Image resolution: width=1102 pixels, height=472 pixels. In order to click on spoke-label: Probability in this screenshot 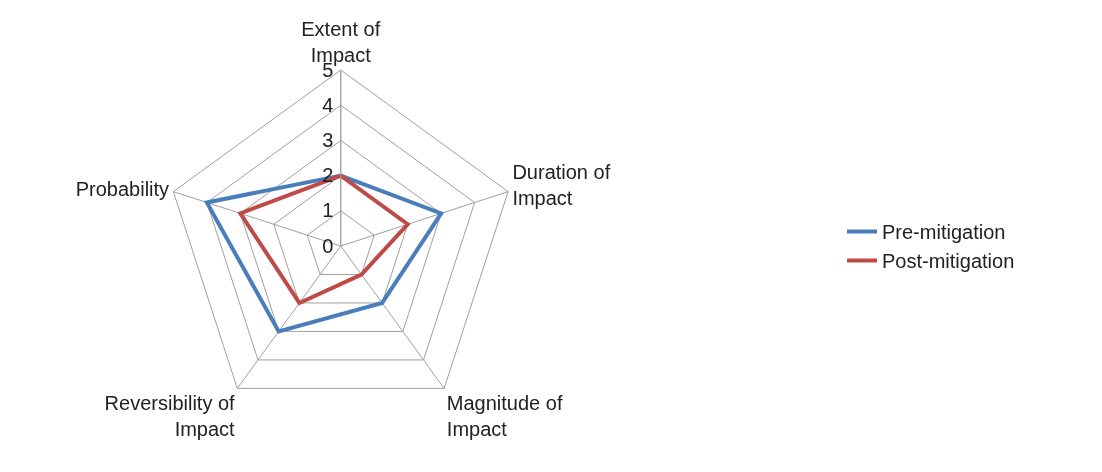, I will do `click(122, 188)`.